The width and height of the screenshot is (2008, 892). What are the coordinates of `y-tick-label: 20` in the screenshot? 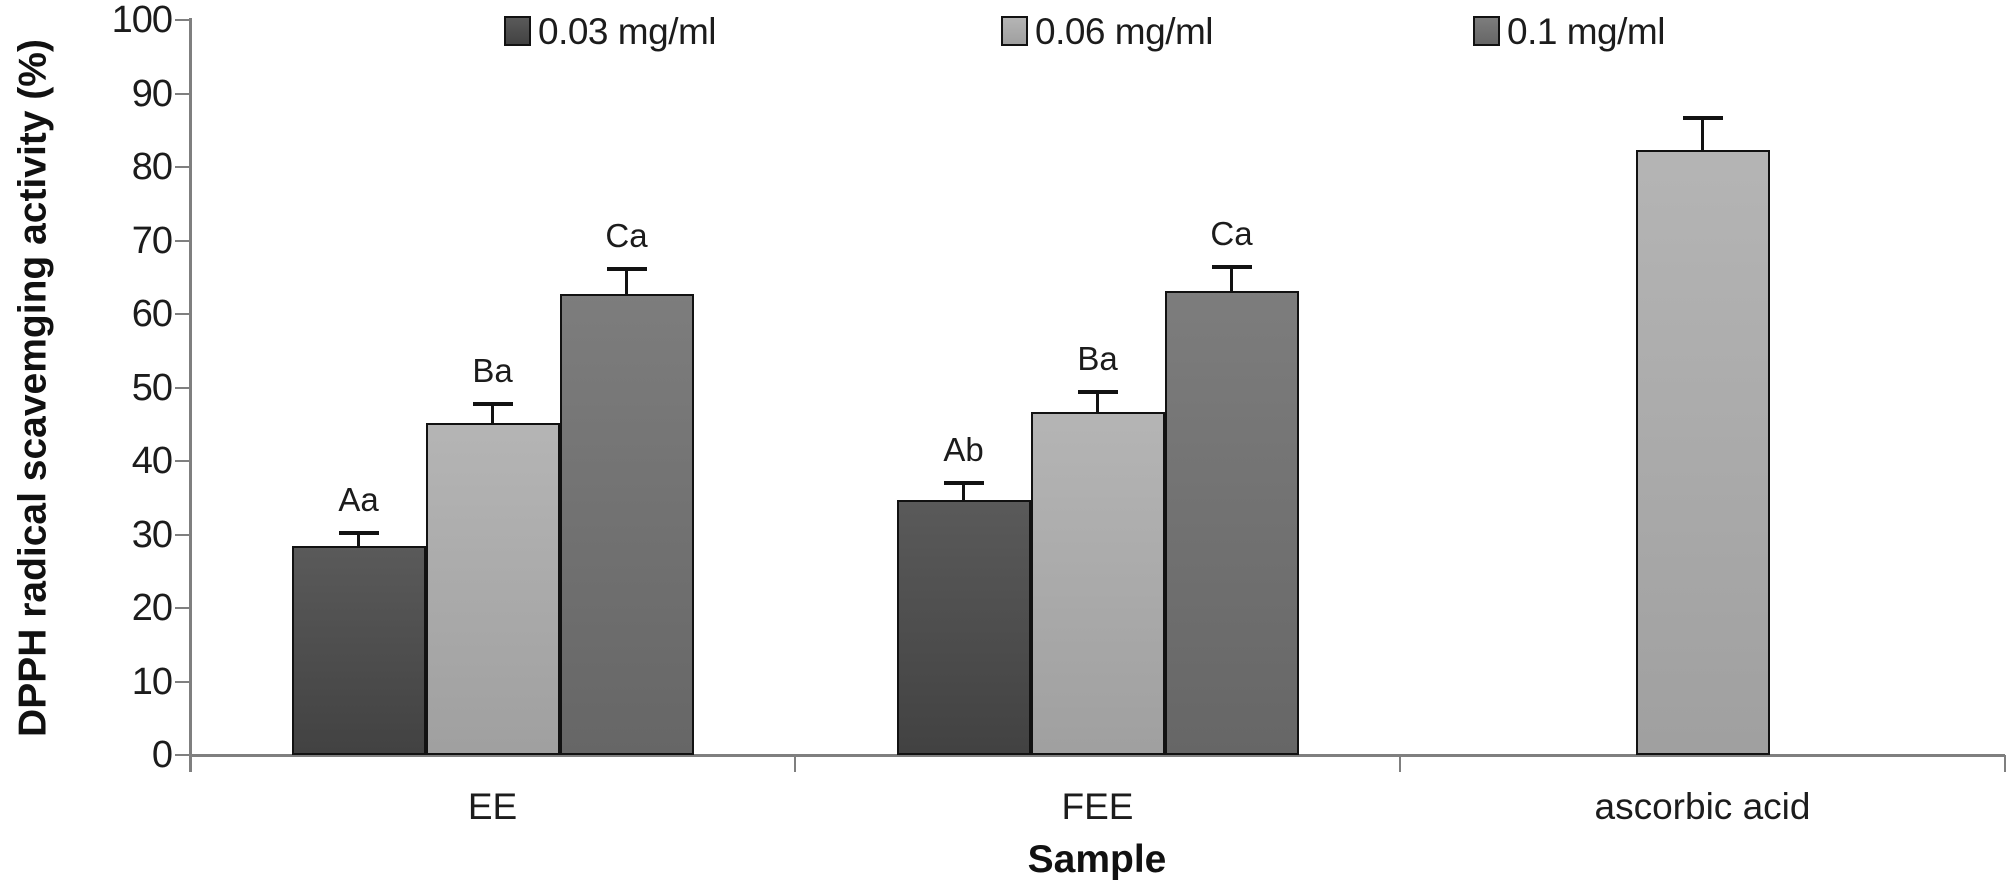 It's located at (152, 608).